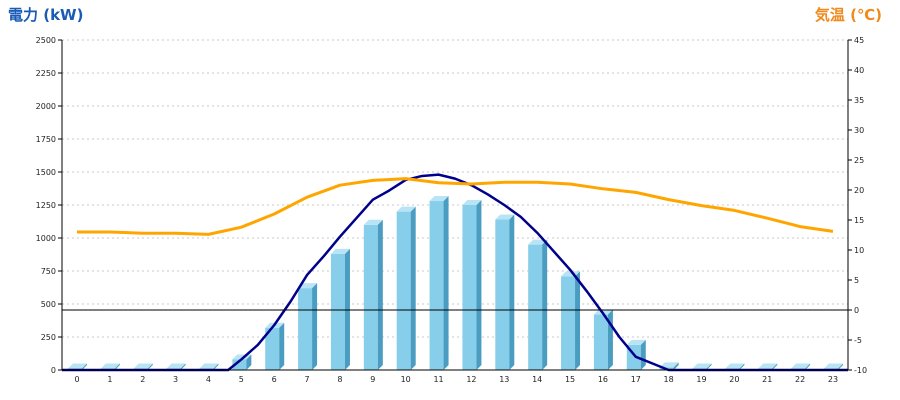 This screenshot has height=400, width=900. What do you see at coordinates (175, 379) in the screenshot?
I see `x-tick-label: 3` at bounding box center [175, 379].